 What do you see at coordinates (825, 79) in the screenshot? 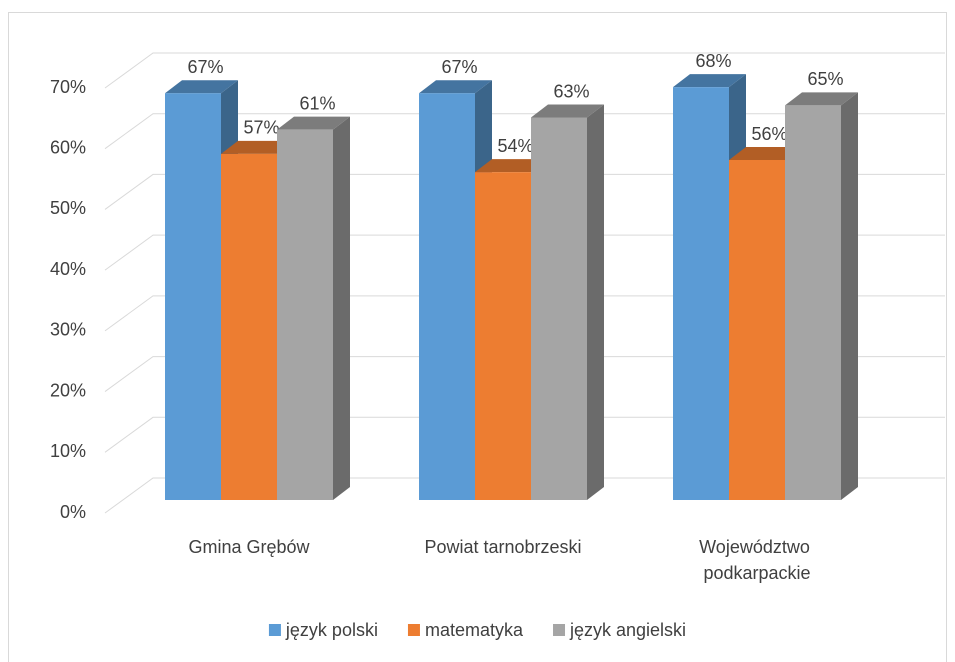
I see `value-label: 65%` at bounding box center [825, 79].